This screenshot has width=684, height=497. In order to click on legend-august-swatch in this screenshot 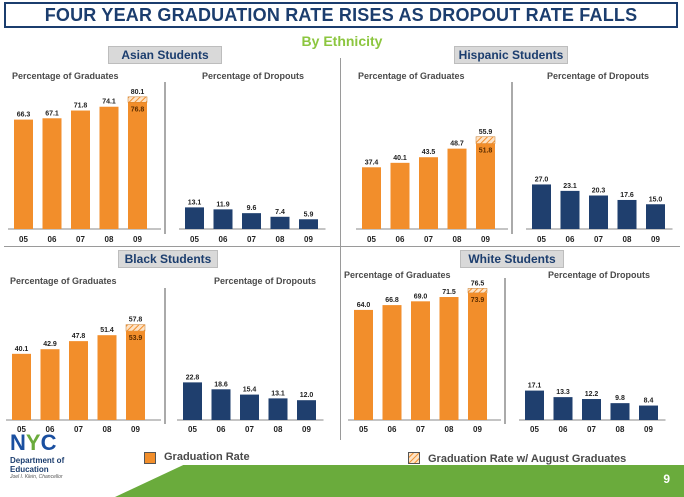, I will do `click(414, 458)`.